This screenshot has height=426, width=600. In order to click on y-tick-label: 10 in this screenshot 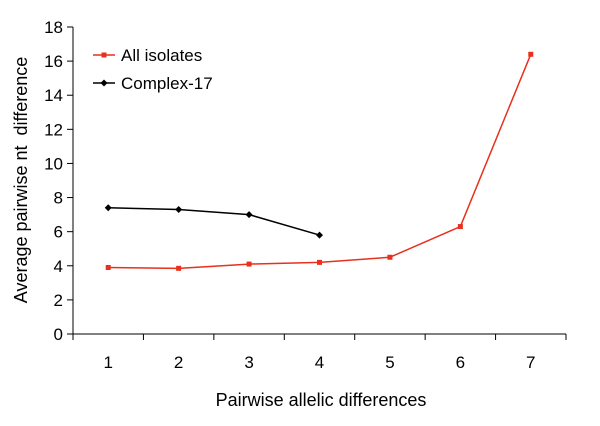, I will do `click(53, 163)`.